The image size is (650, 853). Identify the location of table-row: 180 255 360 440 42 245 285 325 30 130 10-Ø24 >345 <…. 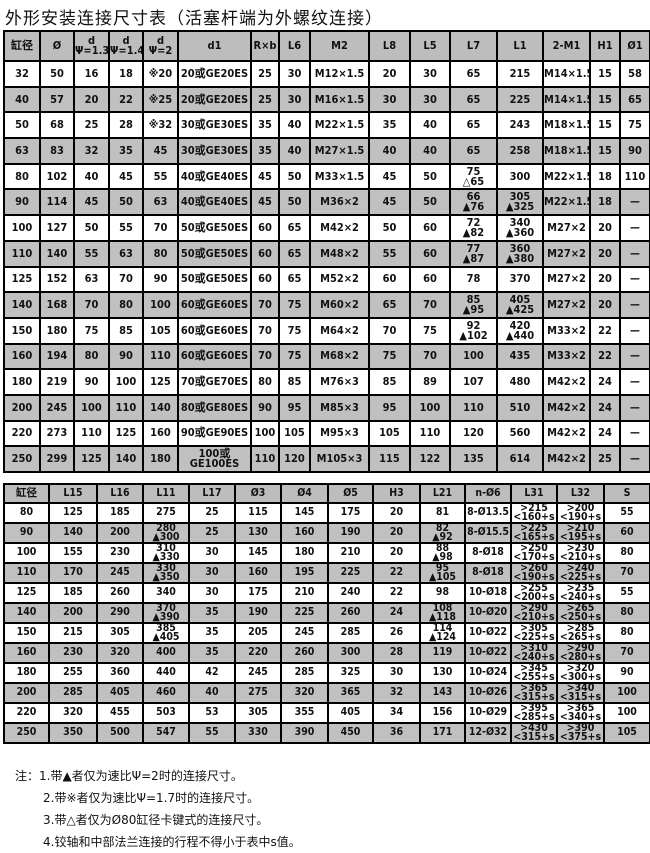
(326, 672).